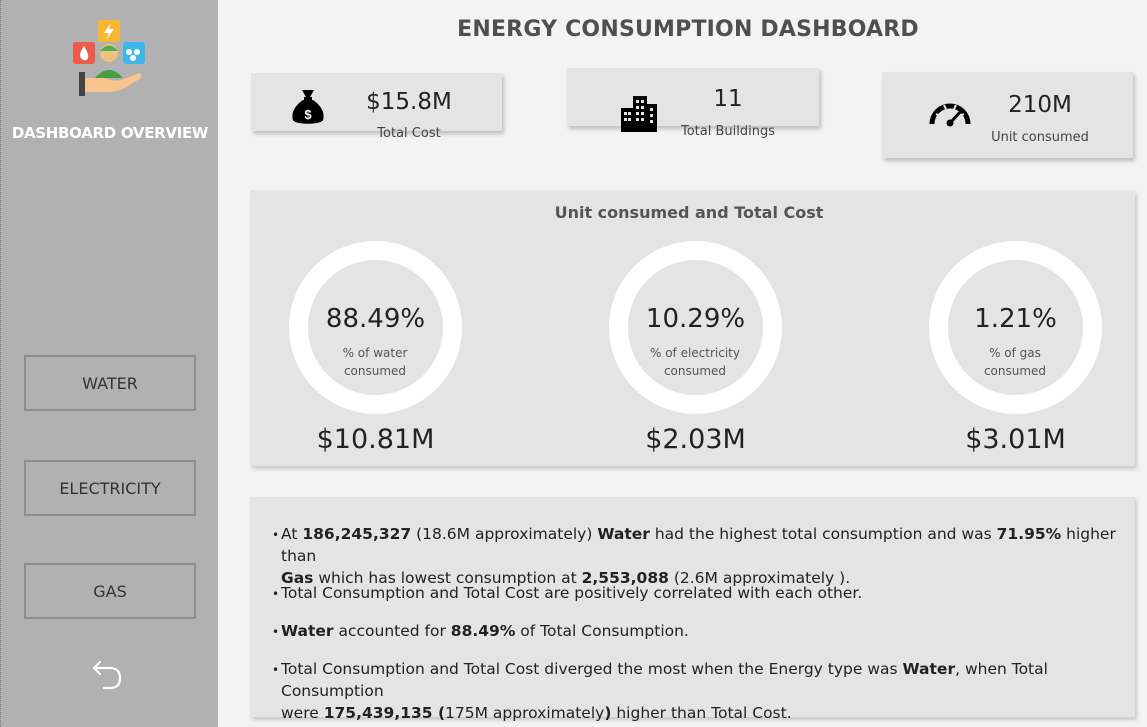 Image resolution: width=1147 pixels, height=727 pixels. Describe the element at coordinates (728, 99) in the screenshot. I see `kpi-value-total-buildings: 11` at that location.